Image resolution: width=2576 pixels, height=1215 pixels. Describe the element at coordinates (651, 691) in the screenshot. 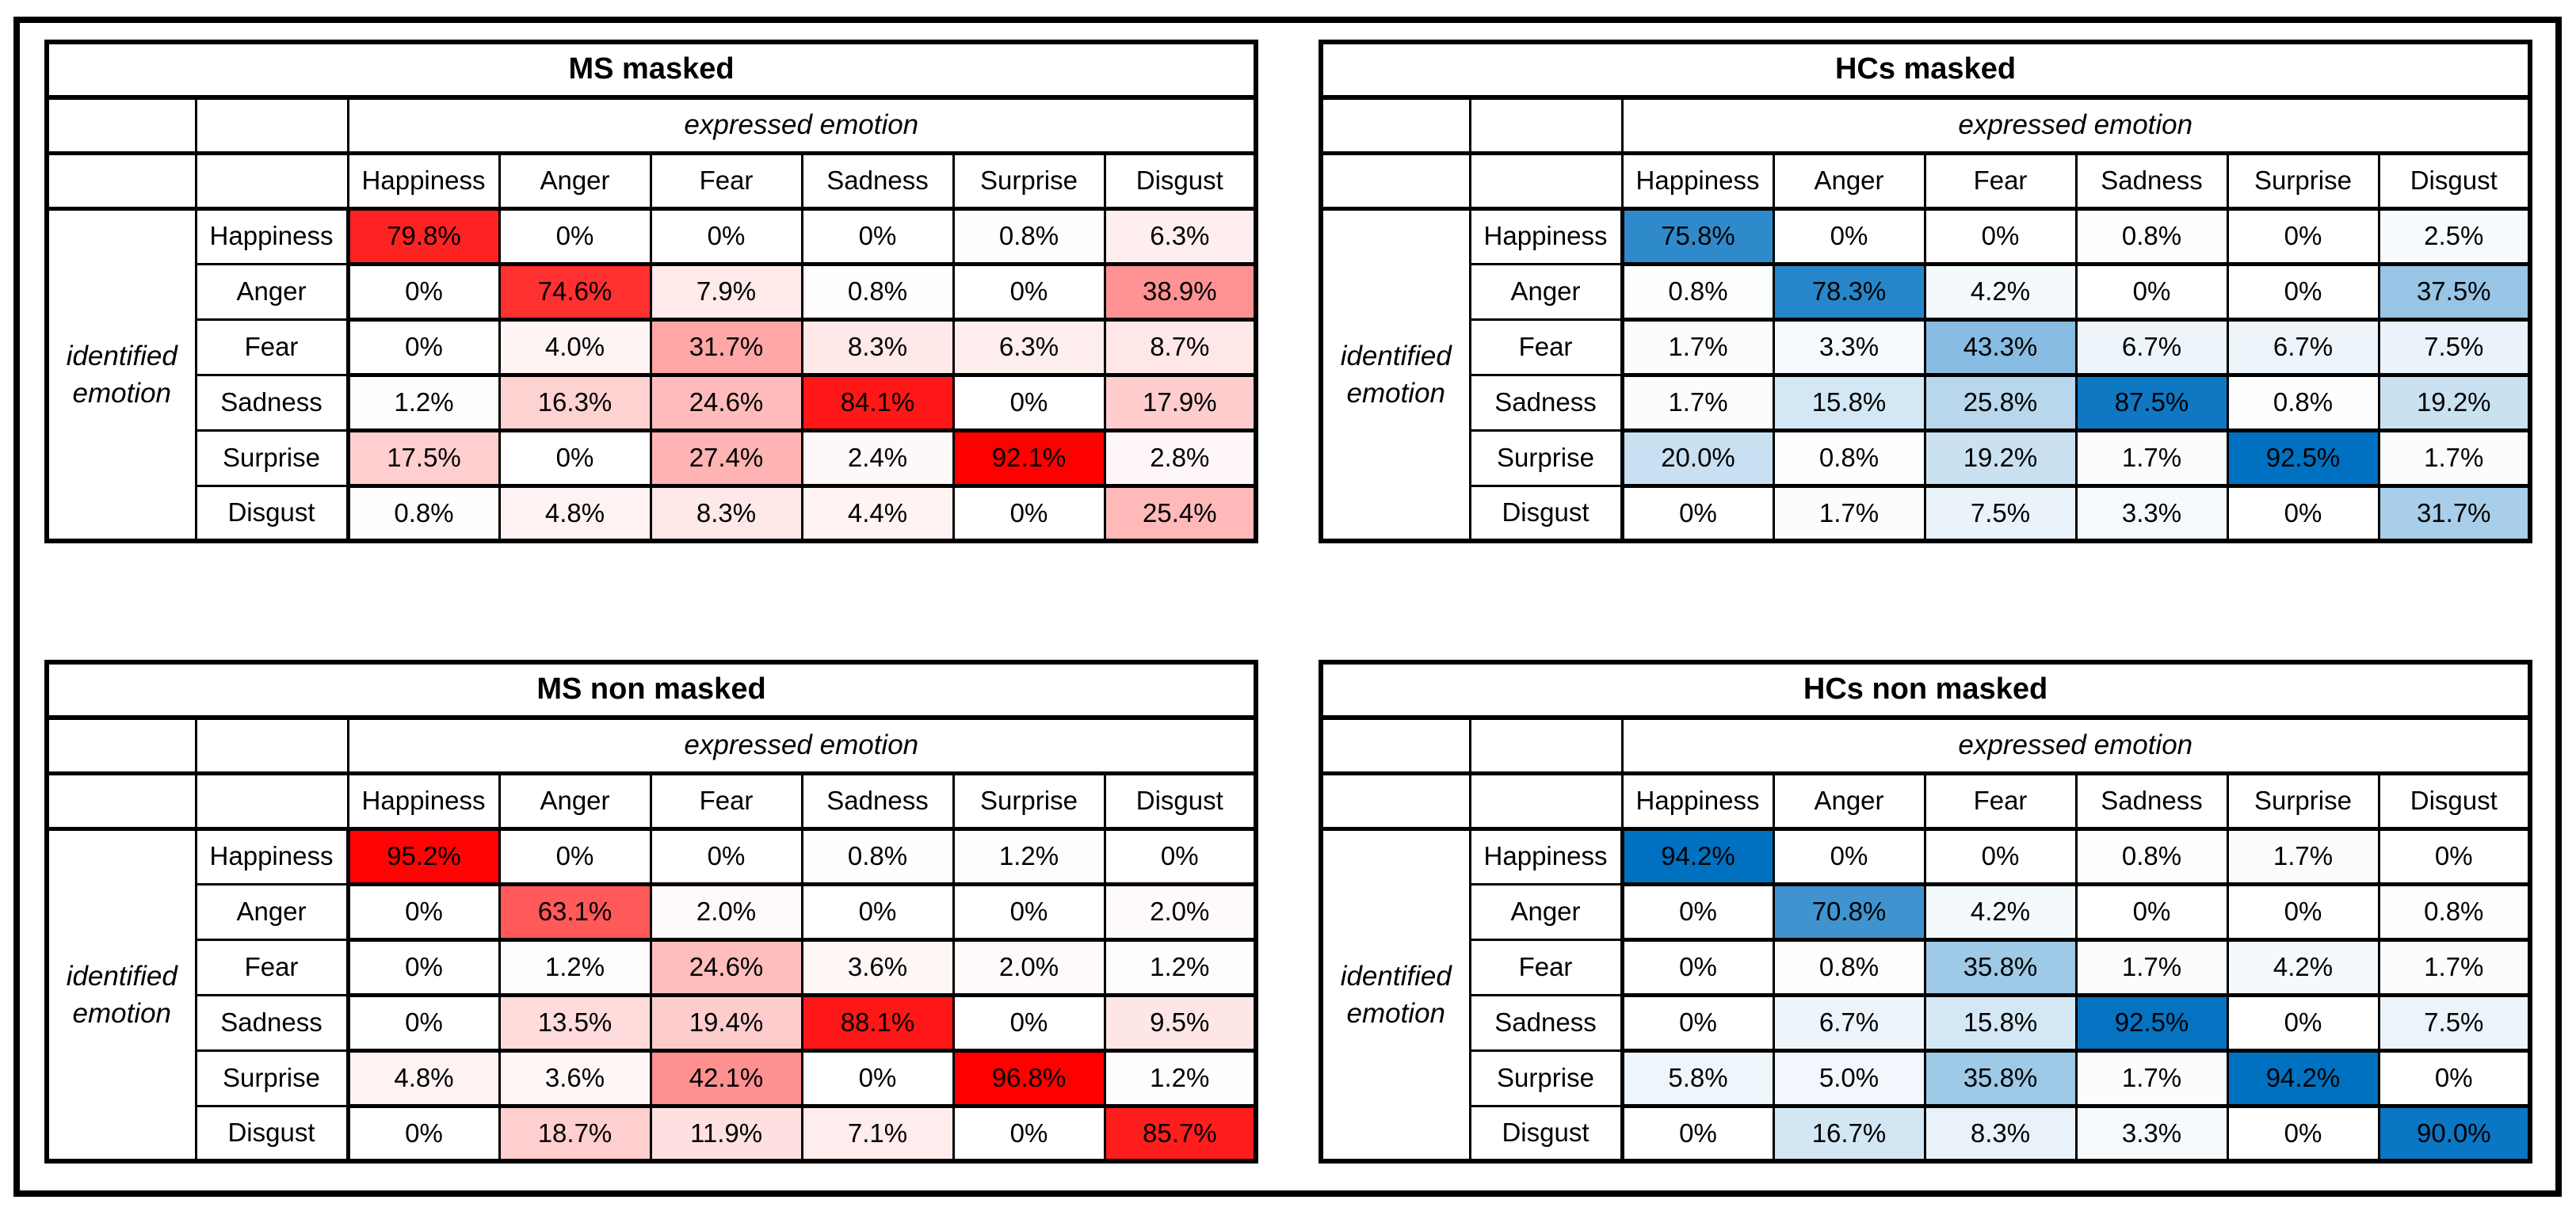

I see `table-title: MS non masked` at that location.